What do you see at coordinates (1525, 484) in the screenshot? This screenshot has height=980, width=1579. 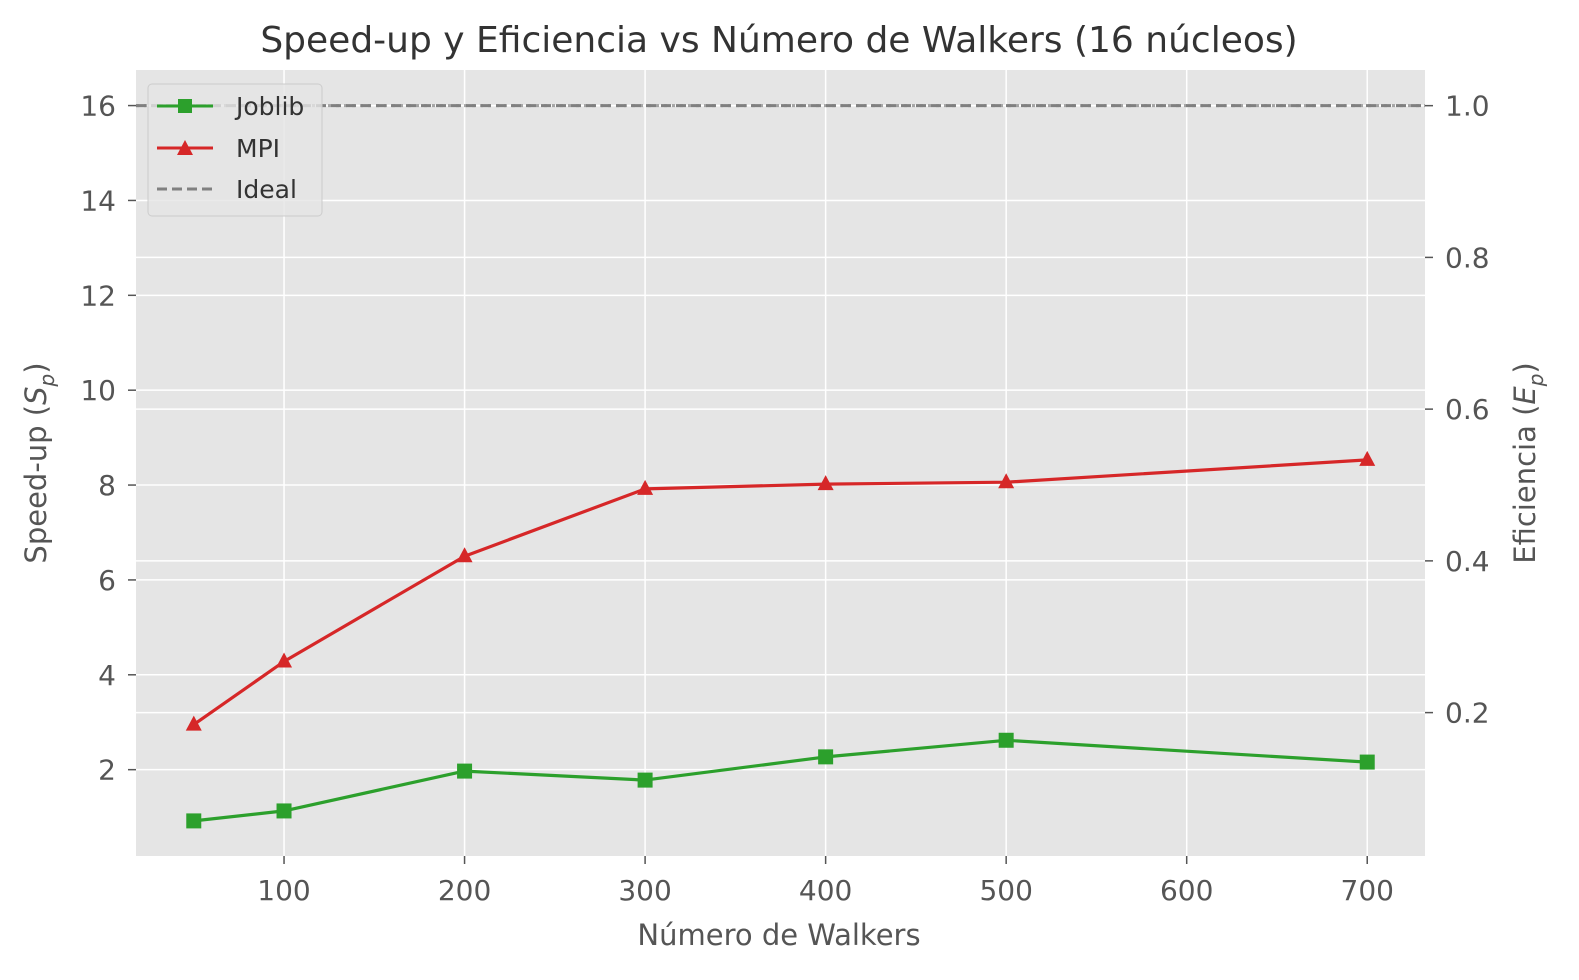 I see `y2-axis-title-main: Eficiencia (` at bounding box center [1525, 484].